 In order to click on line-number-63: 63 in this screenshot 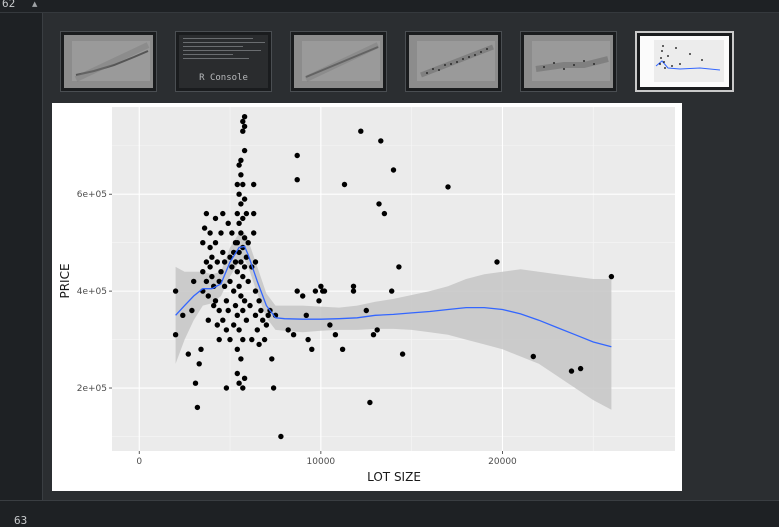, I will do `click(21, 520)`.